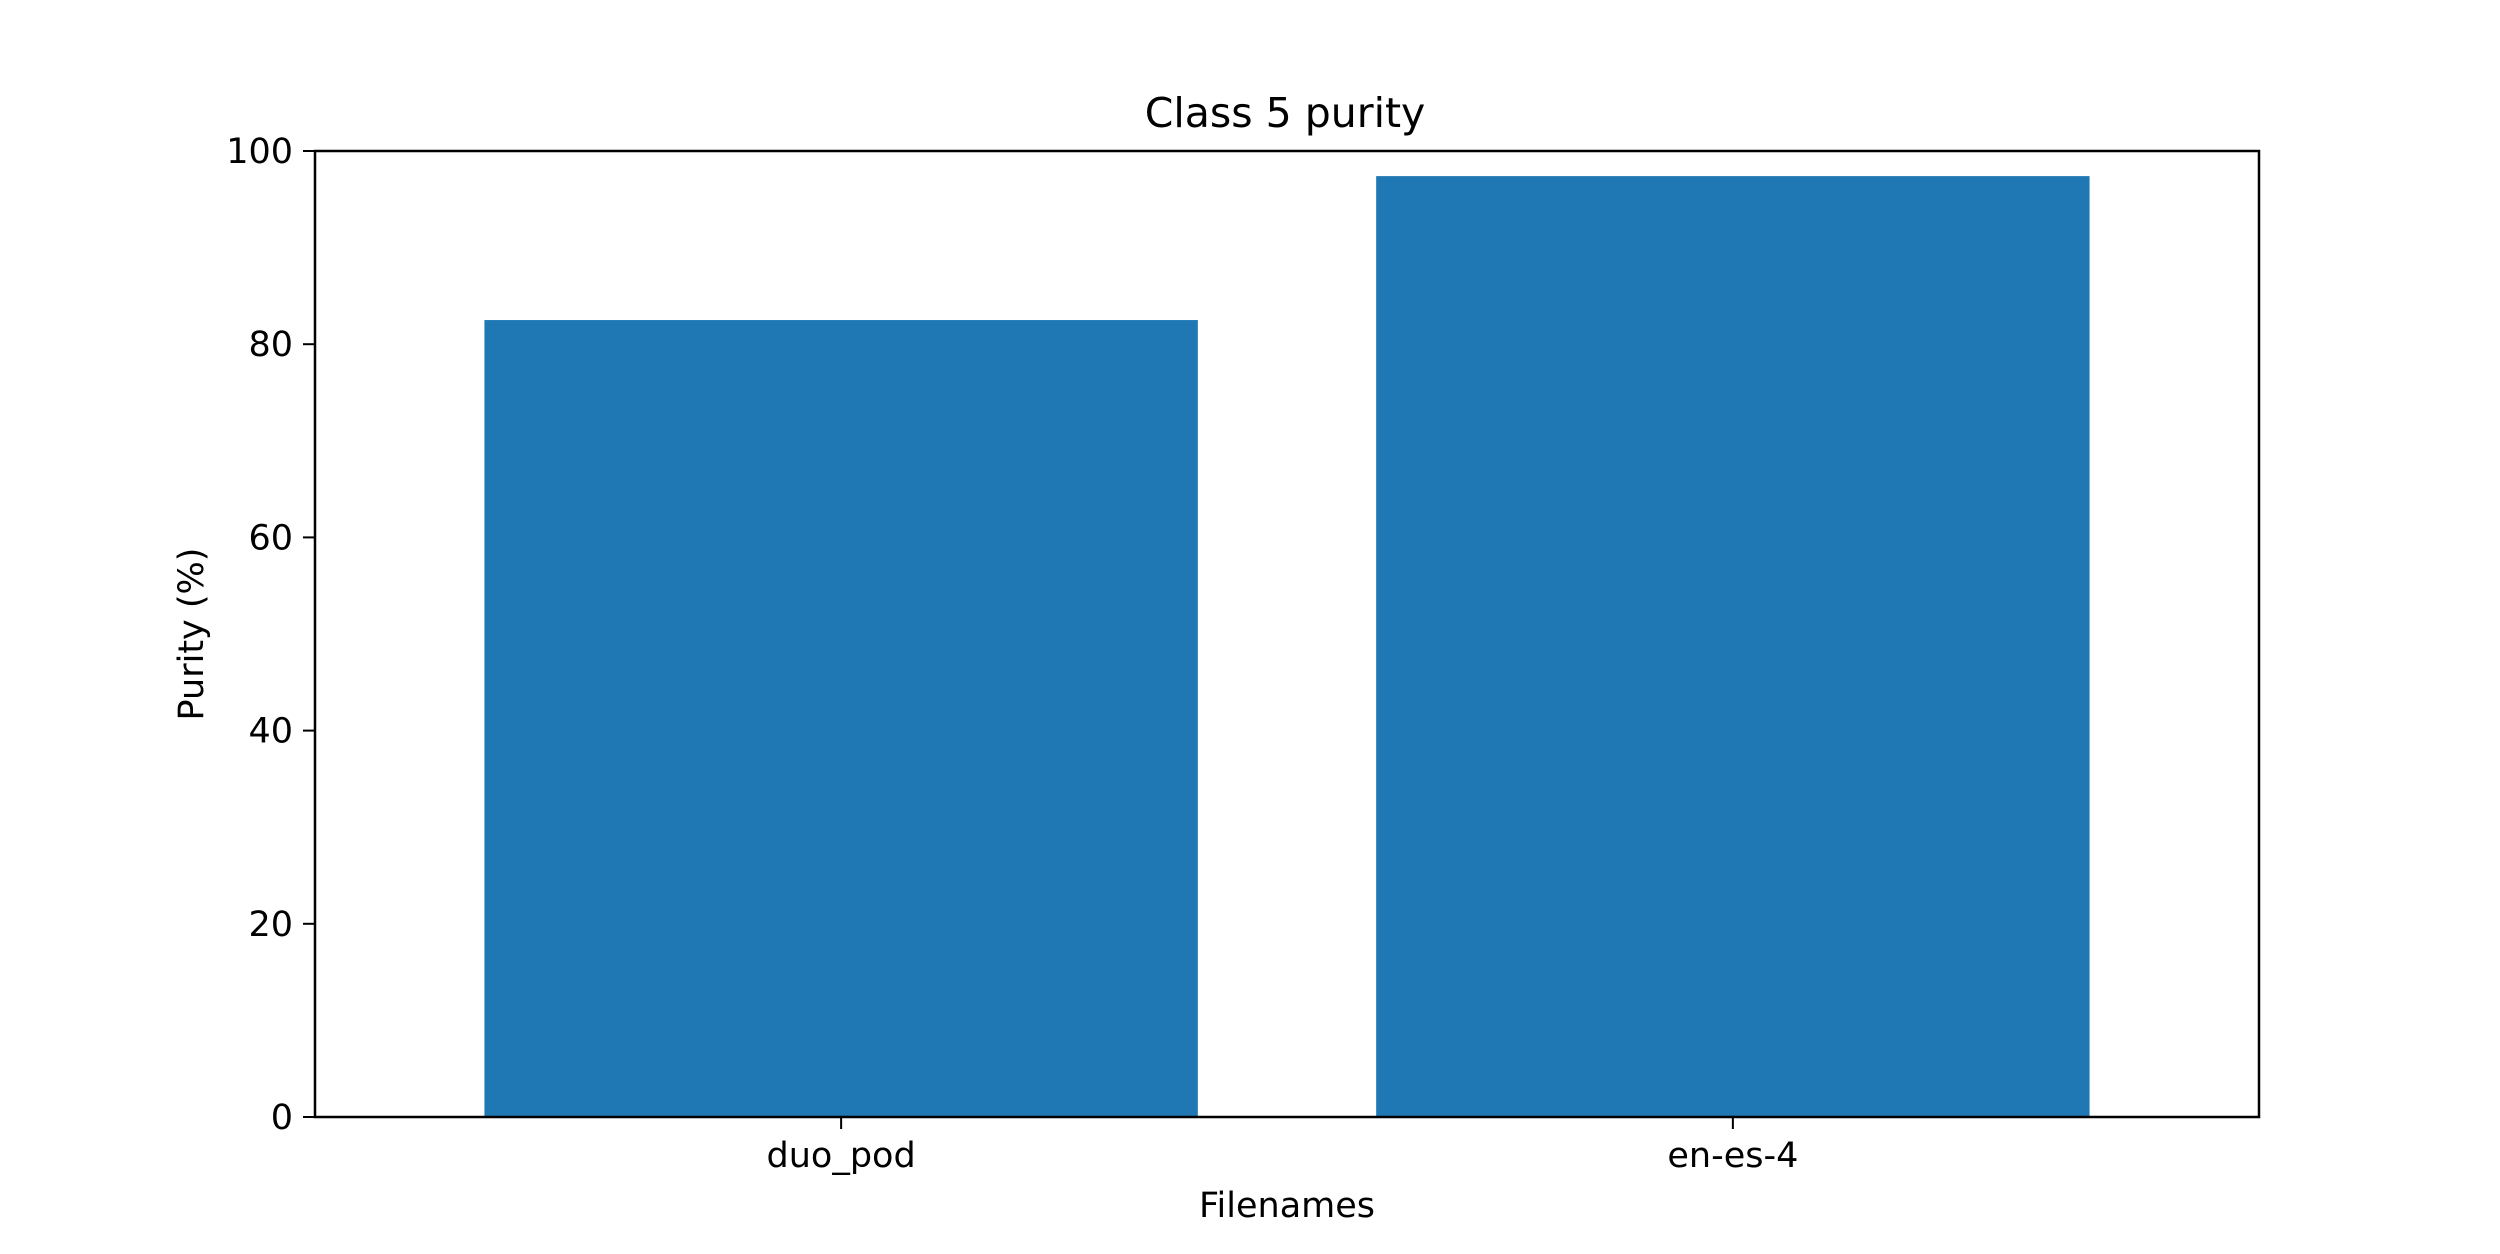 The height and width of the screenshot is (1254, 2500). Describe the element at coordinates (841, 1156) in the screenshot. I see `x-tick-label: duo_pod` at that location.